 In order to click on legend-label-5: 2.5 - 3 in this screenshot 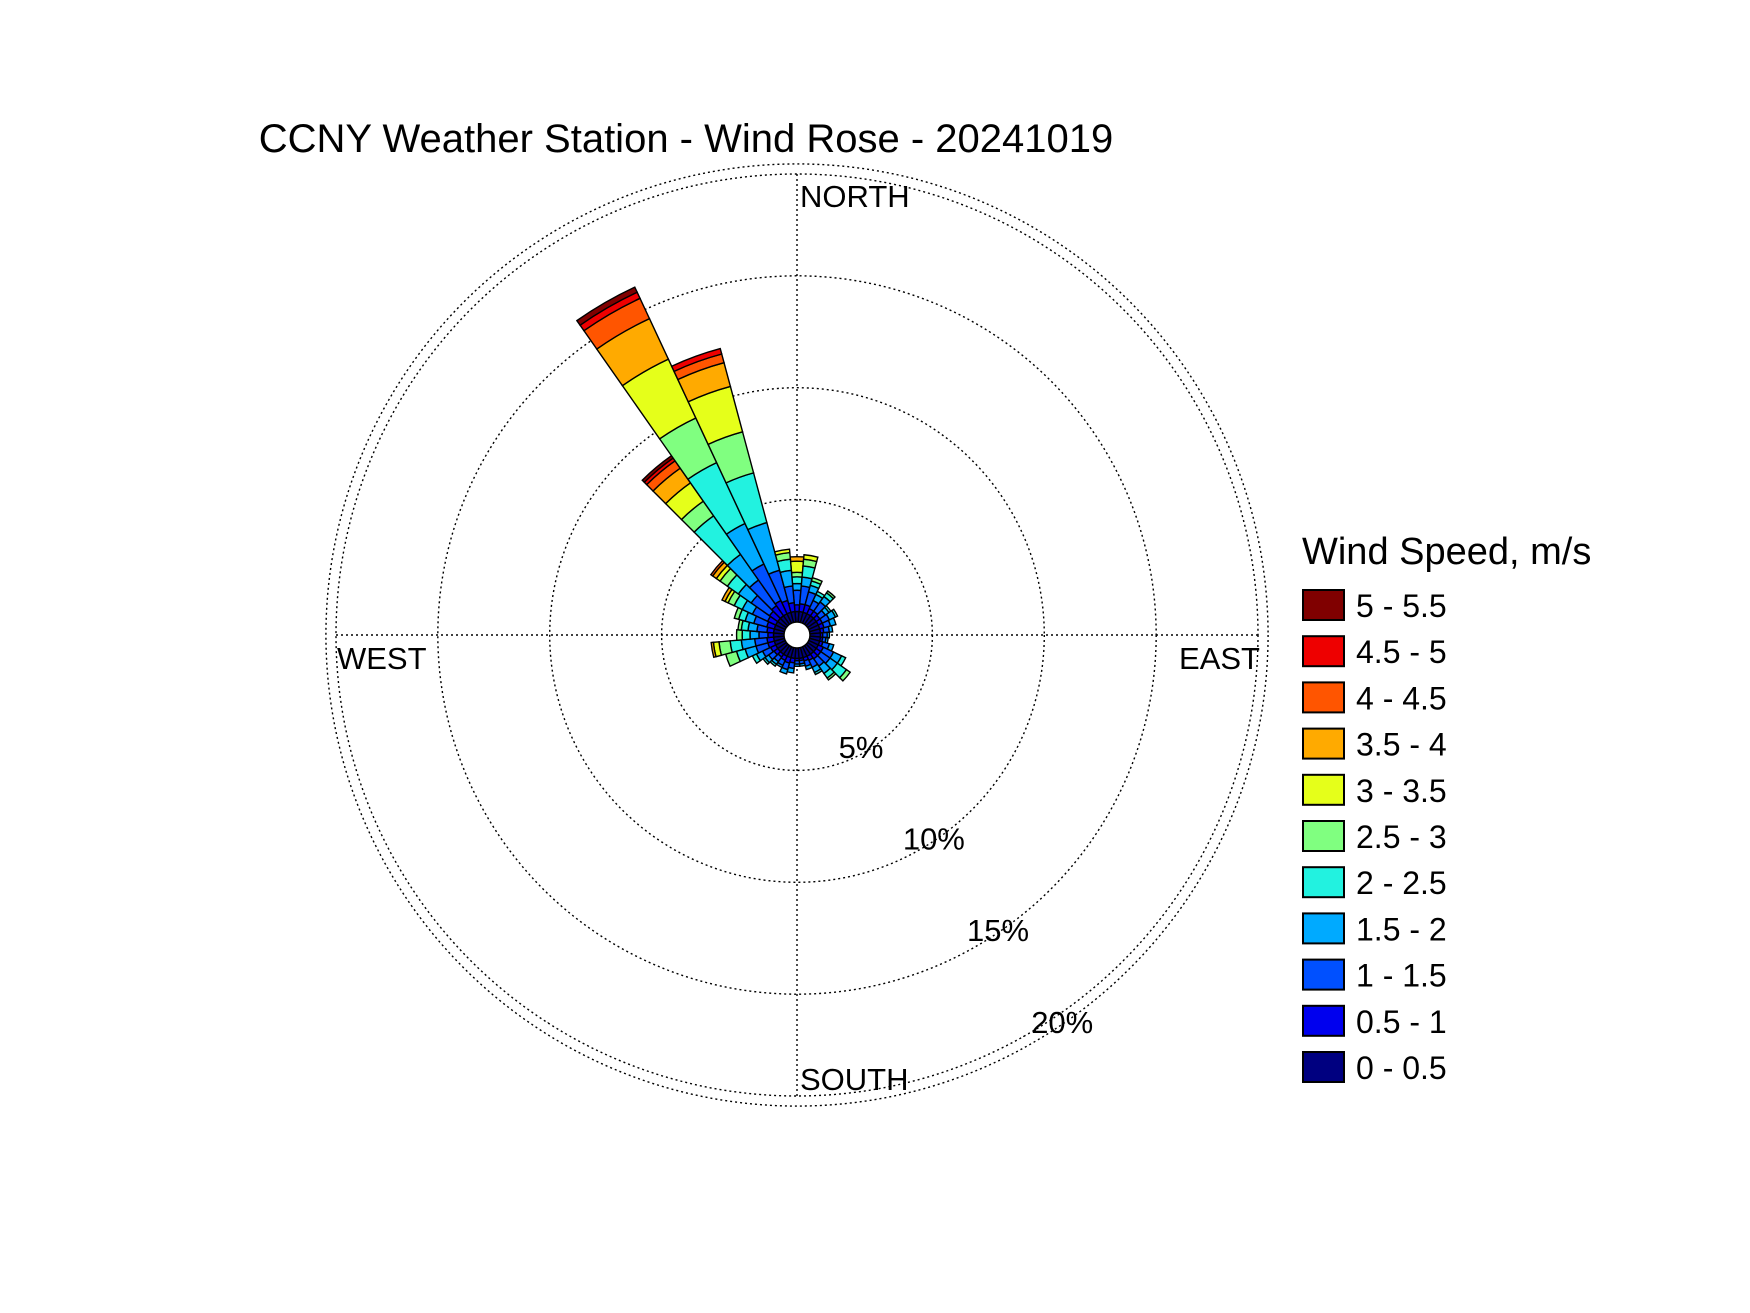, I will do `click(1401, 837)`.